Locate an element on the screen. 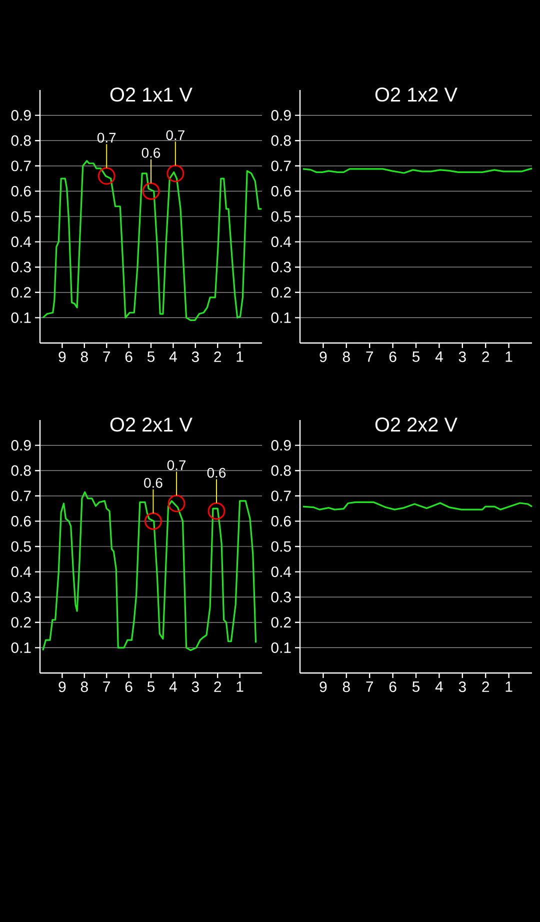  chart-title: O2 1x2 V is located at coordinates (416, 95).